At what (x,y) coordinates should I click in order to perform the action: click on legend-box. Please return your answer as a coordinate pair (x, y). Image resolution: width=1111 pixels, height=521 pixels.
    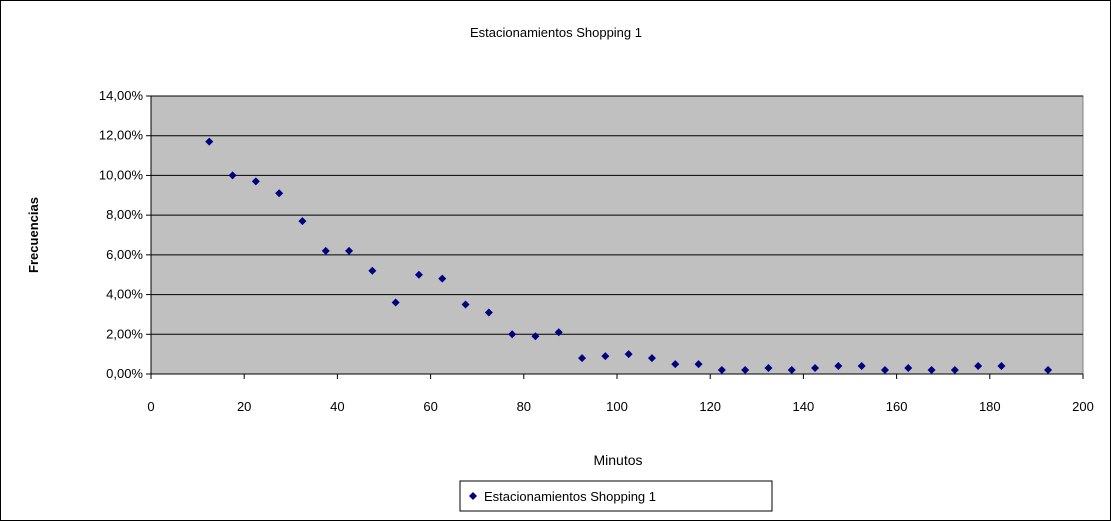
    Looking at the image, I should click on (616, 496).